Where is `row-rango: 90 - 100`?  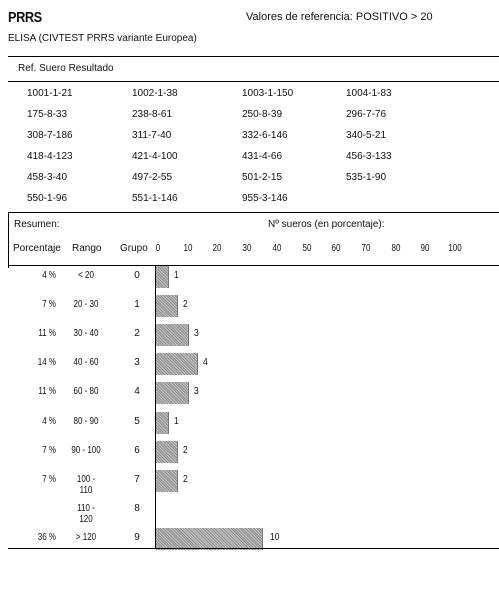 row-rango: 90 - 100 is located at coordinates (86, 450).